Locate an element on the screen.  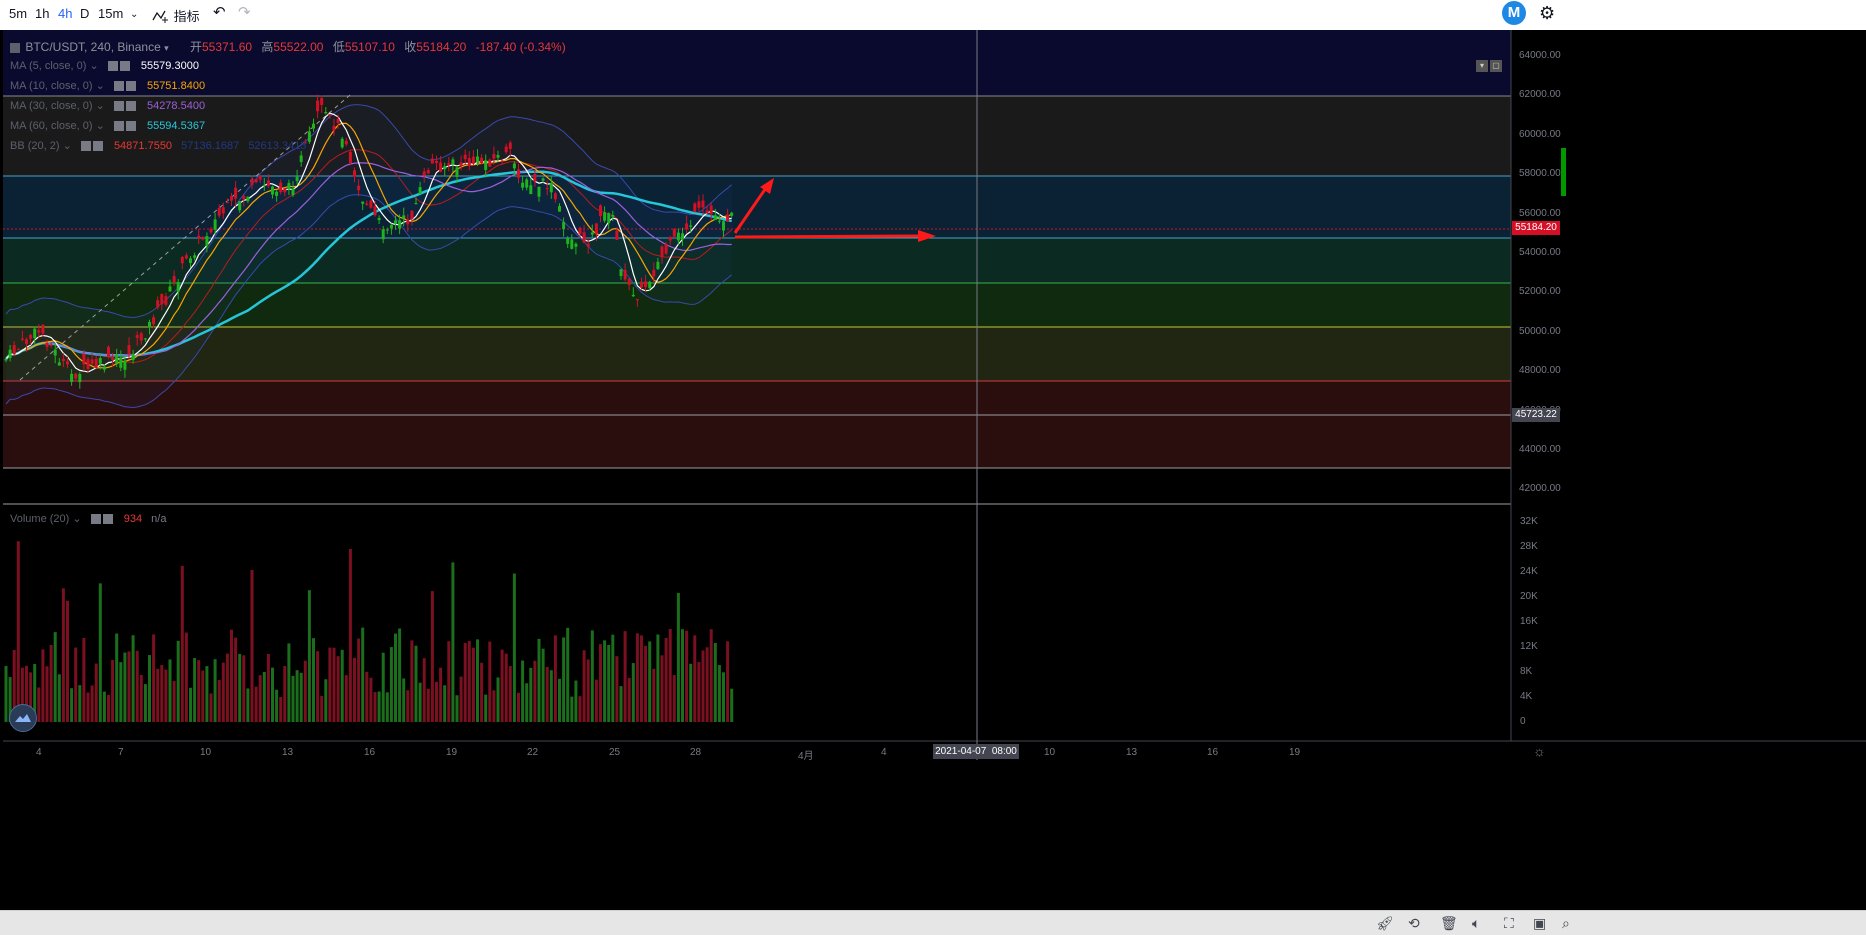
up-arrow-drawing is located at coordinates (753, 206).